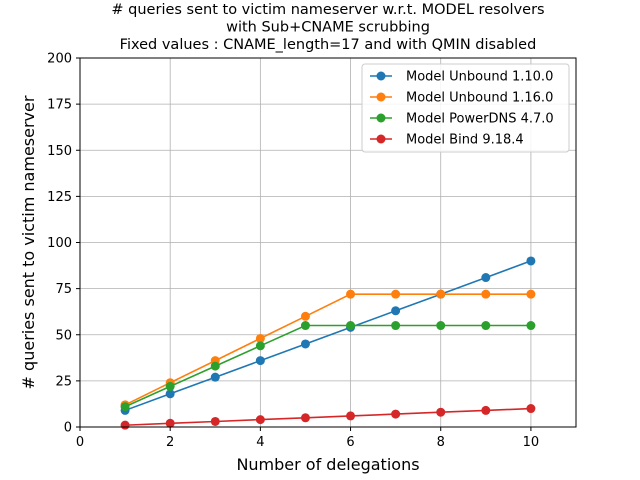 The height and width of the screenshot is (480, 640). Describe the element at coordinates (80, 442) in the screenshot. I see `x-tick-label: 0` at that location.